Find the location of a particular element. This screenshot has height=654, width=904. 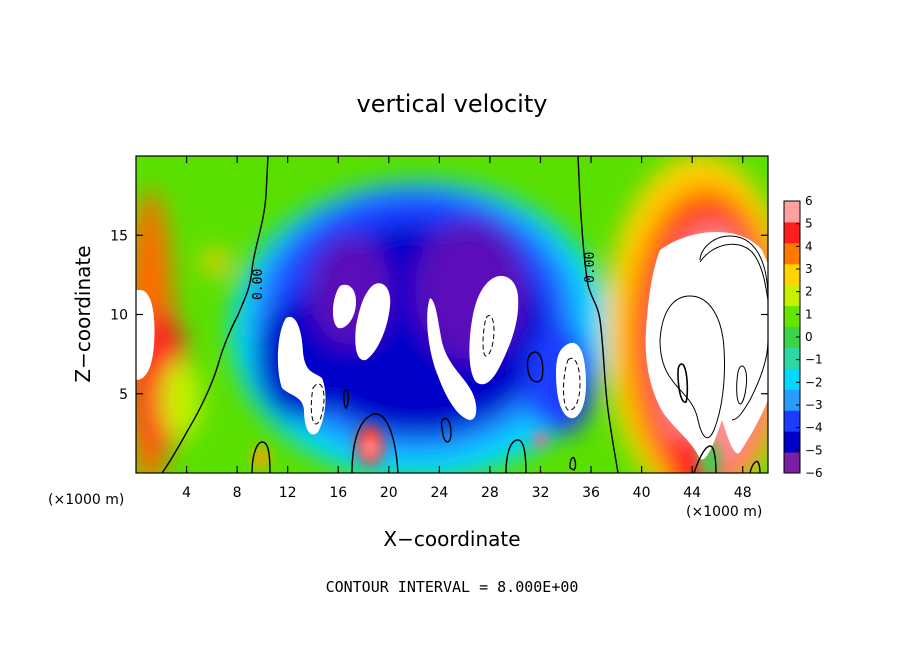

x-axis-label: X−coordinate is located at coordinates (451, 539).